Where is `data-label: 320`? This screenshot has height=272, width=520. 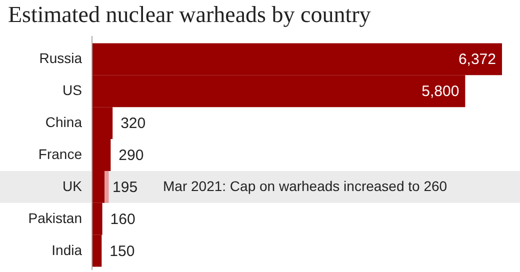 data-label: 320 is located at coordinates (133, 123).